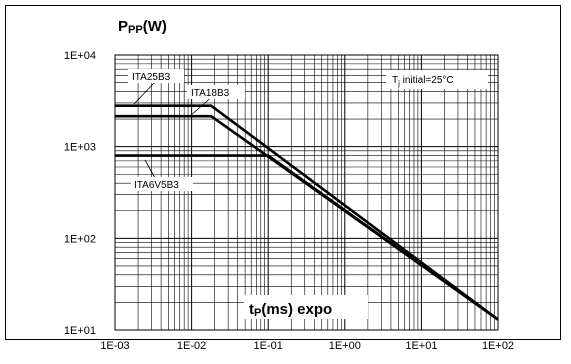  Describe the element at coordinates (498, 346) in the screenshot. I see `x-tick-label: 1E+02` at that location.